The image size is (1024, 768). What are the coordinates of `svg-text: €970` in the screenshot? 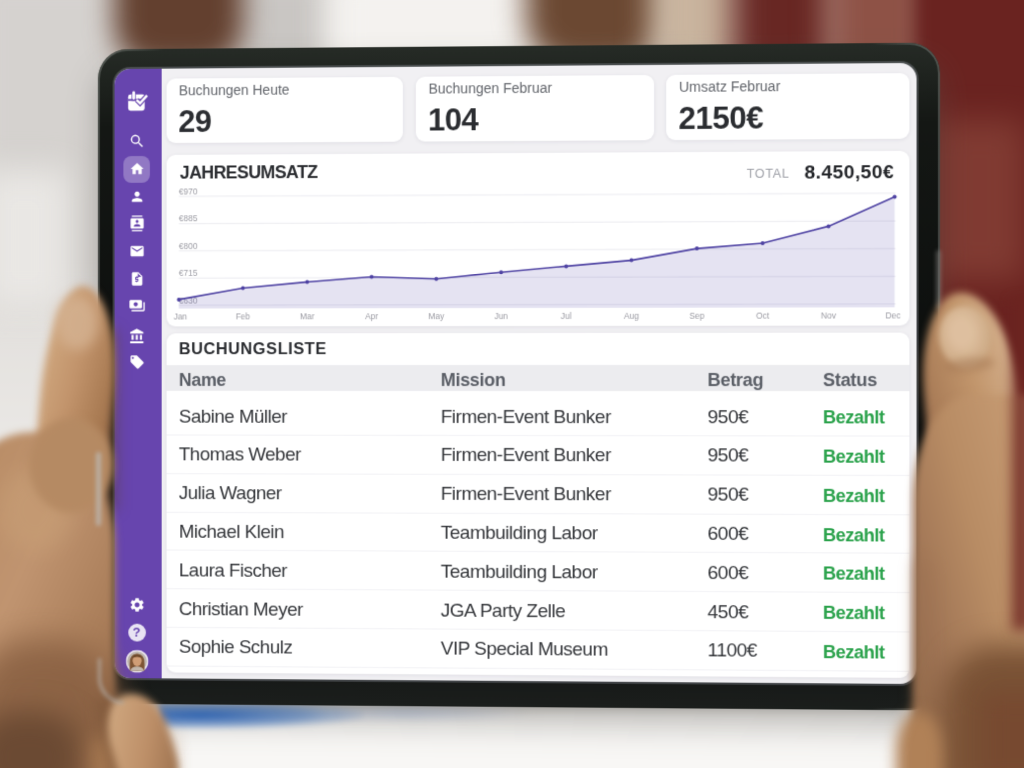 It's located at (187, 191).